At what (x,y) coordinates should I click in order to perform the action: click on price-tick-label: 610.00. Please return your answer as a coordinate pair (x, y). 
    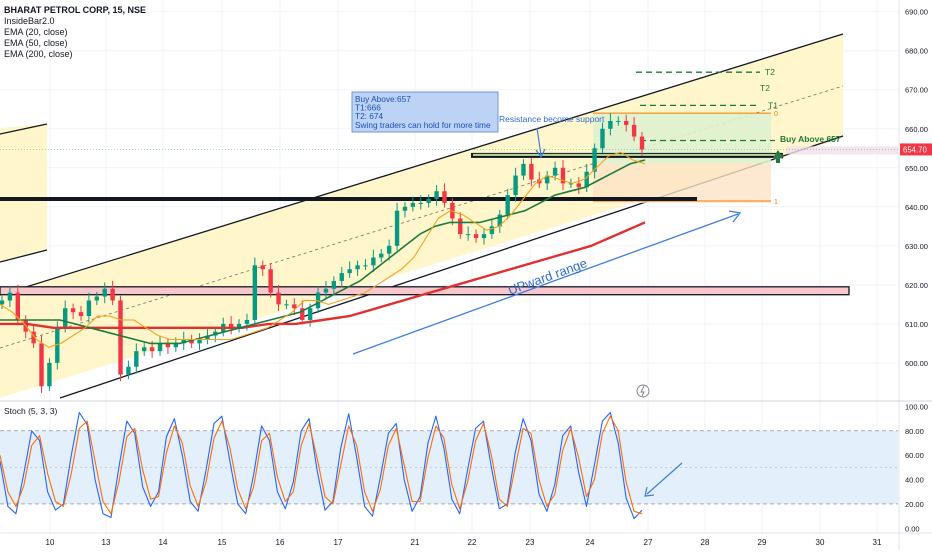
    Looking at the image, I should click on (916, 324).